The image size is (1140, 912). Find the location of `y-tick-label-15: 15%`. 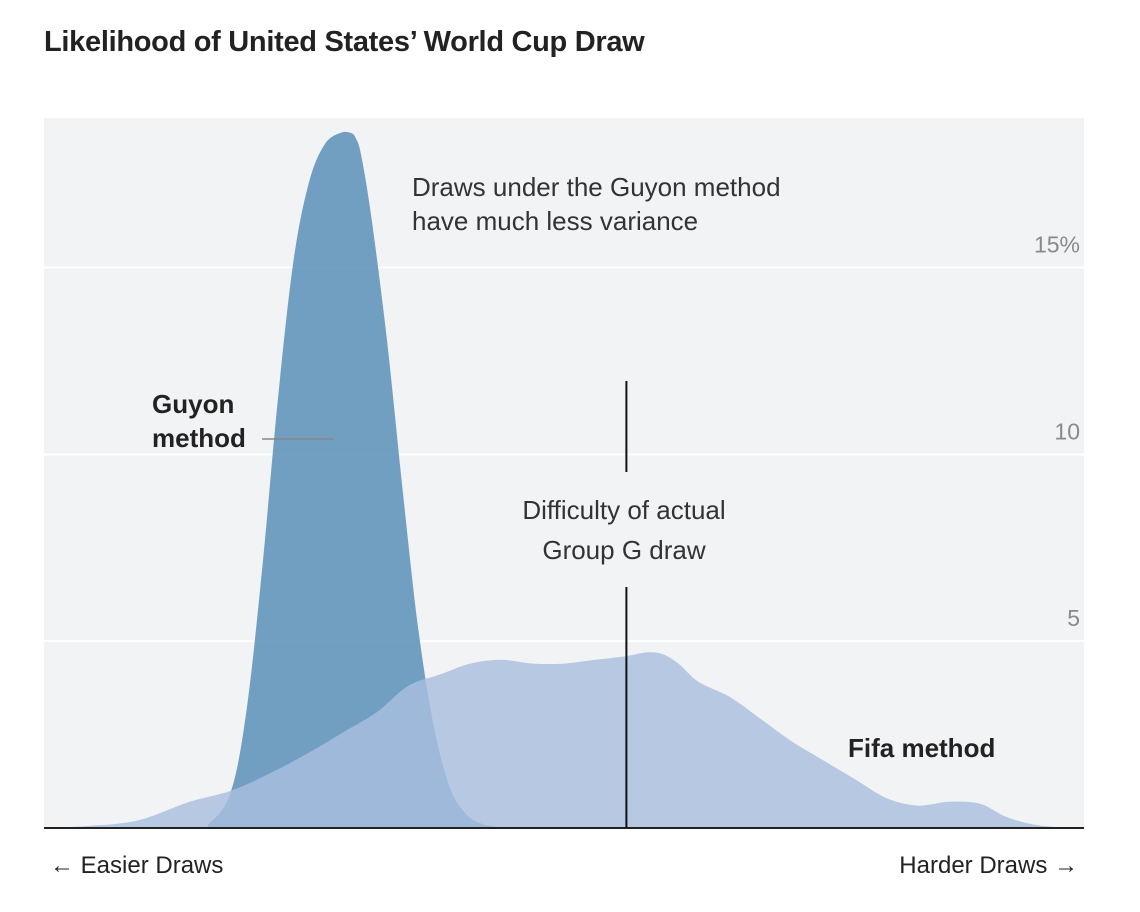

y-tick-label-15: 15% is located at coordinates (1057, 244).